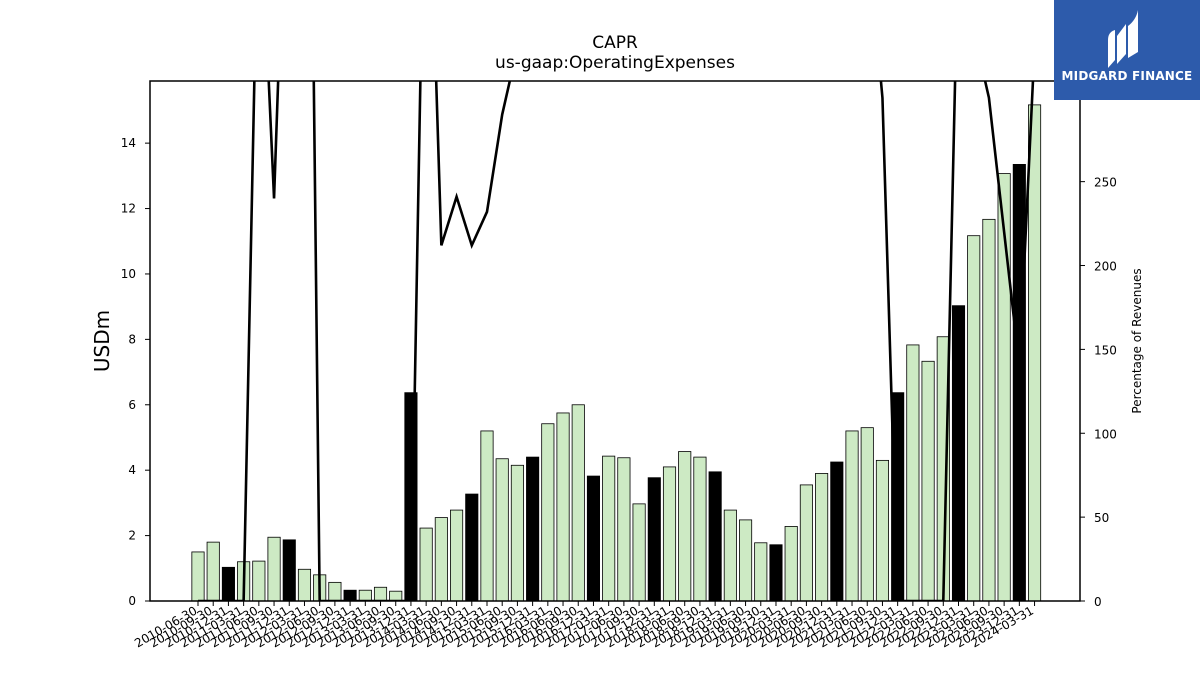 The image size is (1200, 675). I want to click on right-axis-ticks: 0 50 100 150 200 250, so click(1098, 392).